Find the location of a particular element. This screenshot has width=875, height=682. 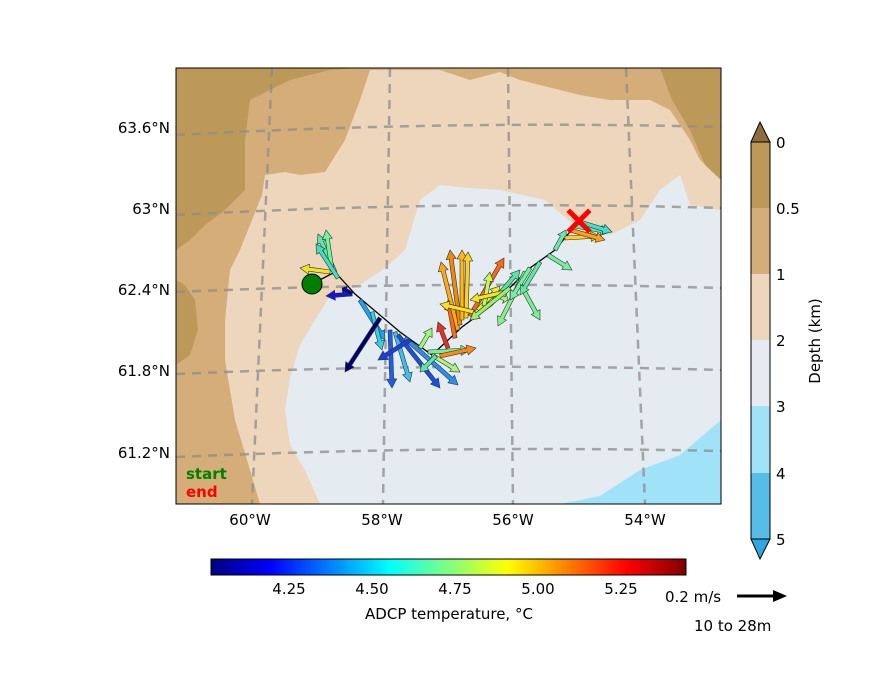

lat-label: 62.4°N is located at coordinates (144, 290).